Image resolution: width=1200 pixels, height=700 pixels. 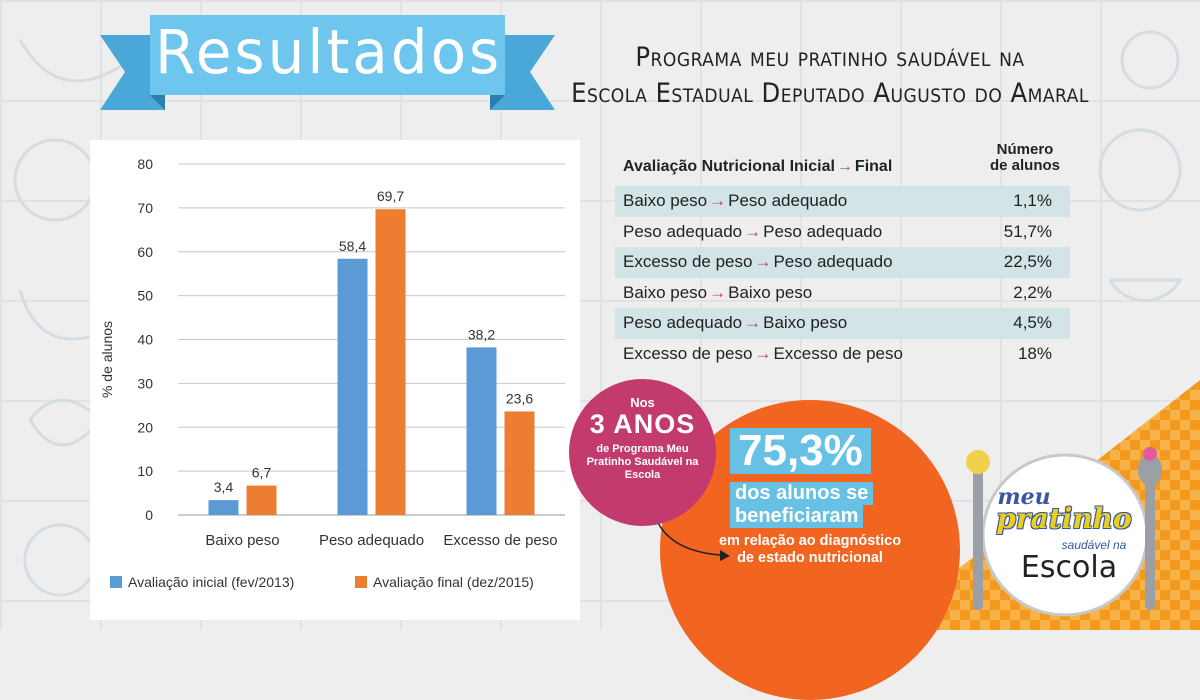 I want to click on row-transition: Excesso de peso → Excesso de peso, so click(x=763, y=354).